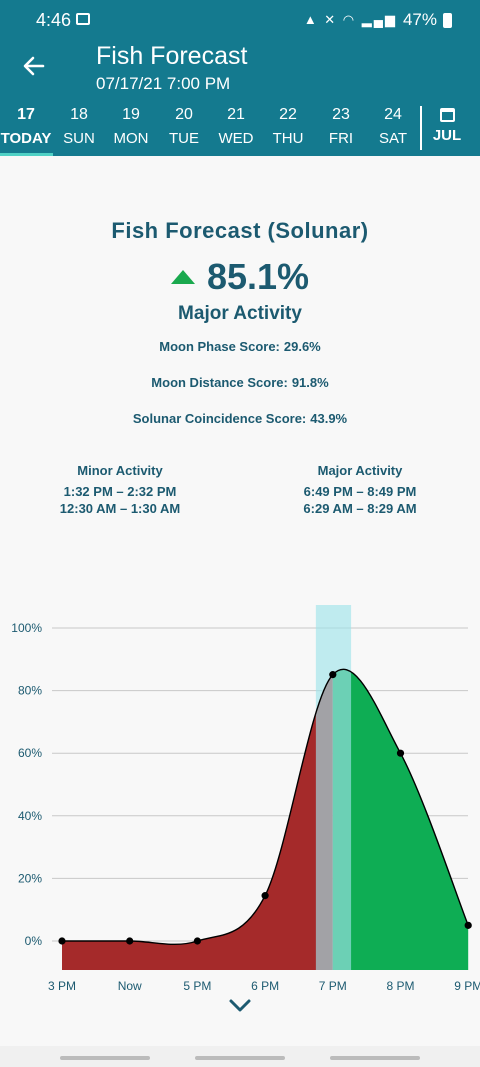 This screenshot has width=480, height=1067. What do you see at coordinates (400, 986) in the screenshot?
I see `x-tick-label: 8 PM` at bounding box center [400, 986].